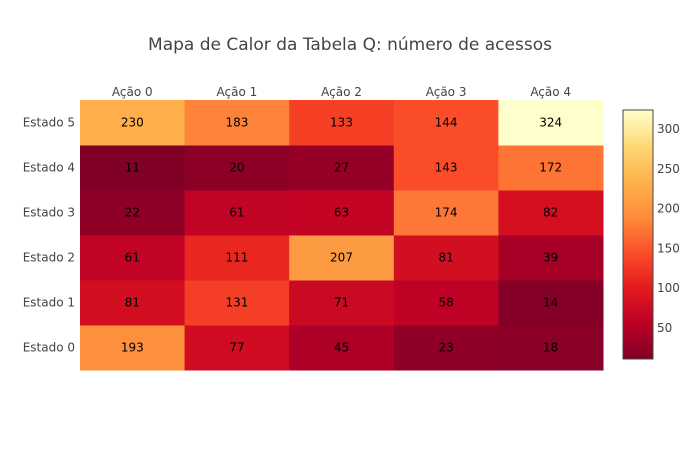 The width and height of the screenshot is (700, 450). I want to click on colorbar-gradient, so click(638, 234).